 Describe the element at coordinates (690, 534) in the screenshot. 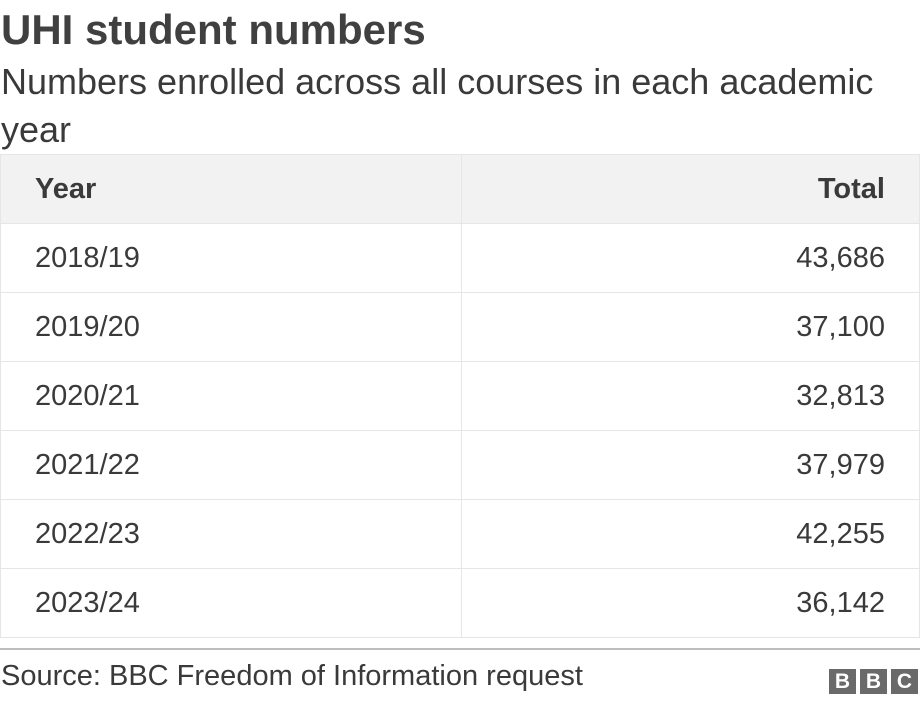

I see `total-cell: 42,255` at that location.